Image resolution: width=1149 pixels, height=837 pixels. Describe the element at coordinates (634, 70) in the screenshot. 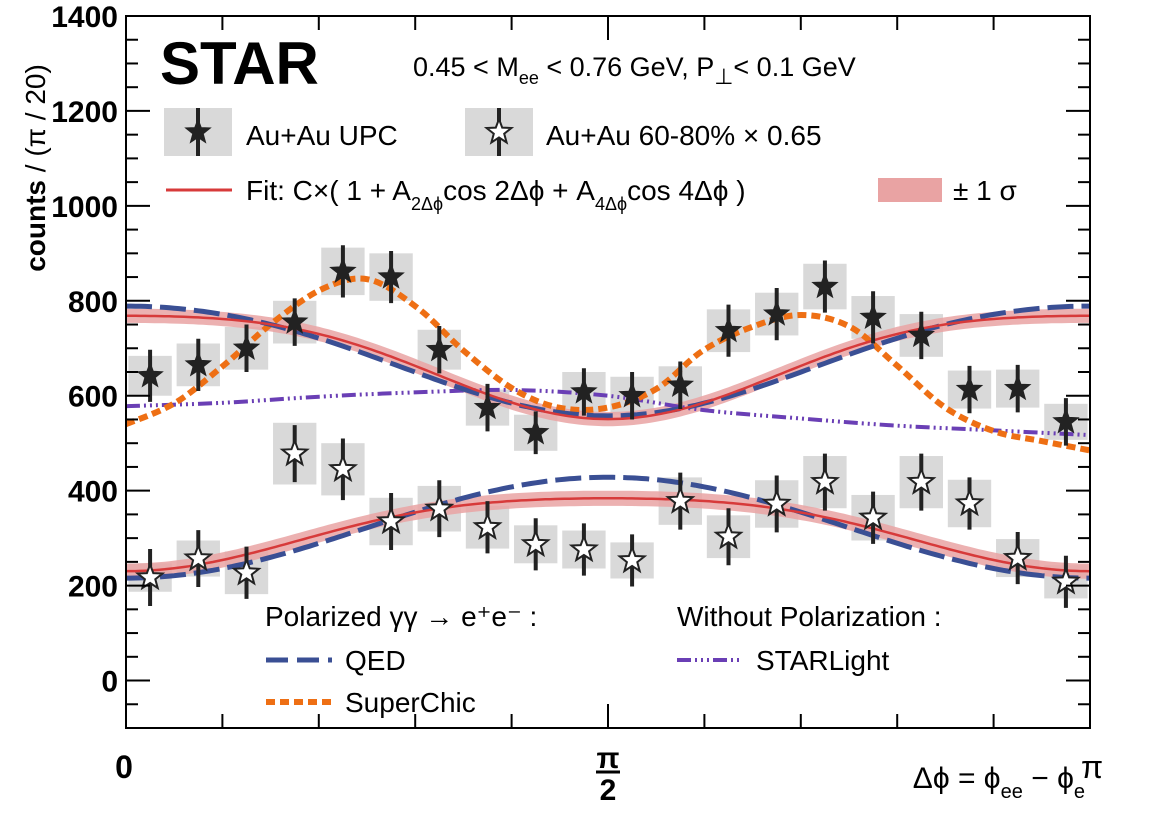

I see `kinematics-label: 0.45 < Mee < 0.76 GeV, P⊥< 0.1 GeV` at that location.